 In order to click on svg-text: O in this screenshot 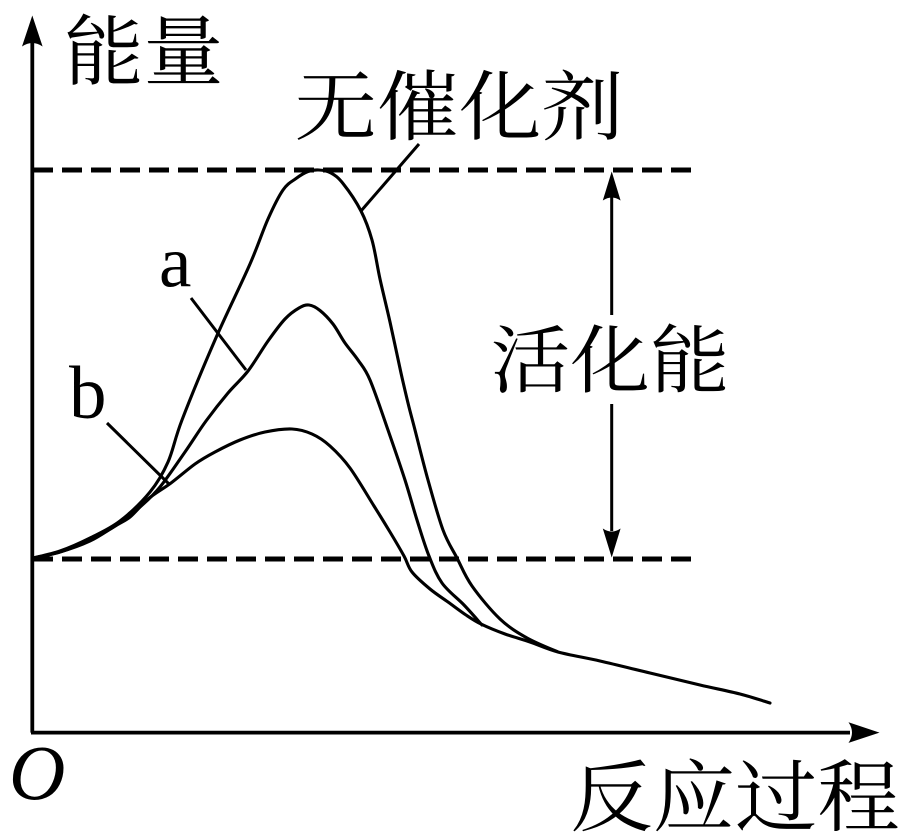, I will do `click(37, 772)`.